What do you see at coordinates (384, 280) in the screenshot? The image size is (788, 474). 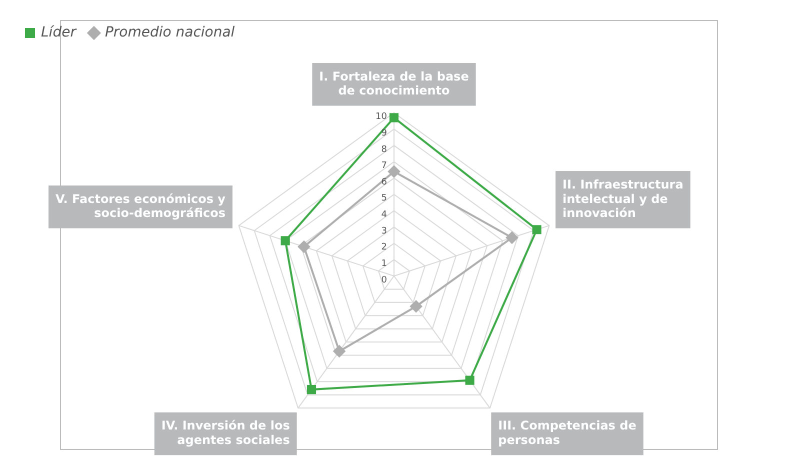 I see `y-tick-label: 0` at bounding box center [384, 280].